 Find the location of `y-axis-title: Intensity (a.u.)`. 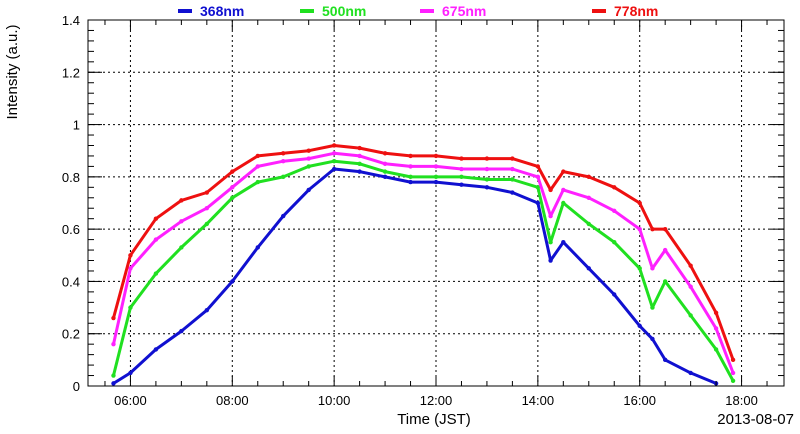

y-axis-title: Intensity (a.u.) is located at coordinates (12, 71).